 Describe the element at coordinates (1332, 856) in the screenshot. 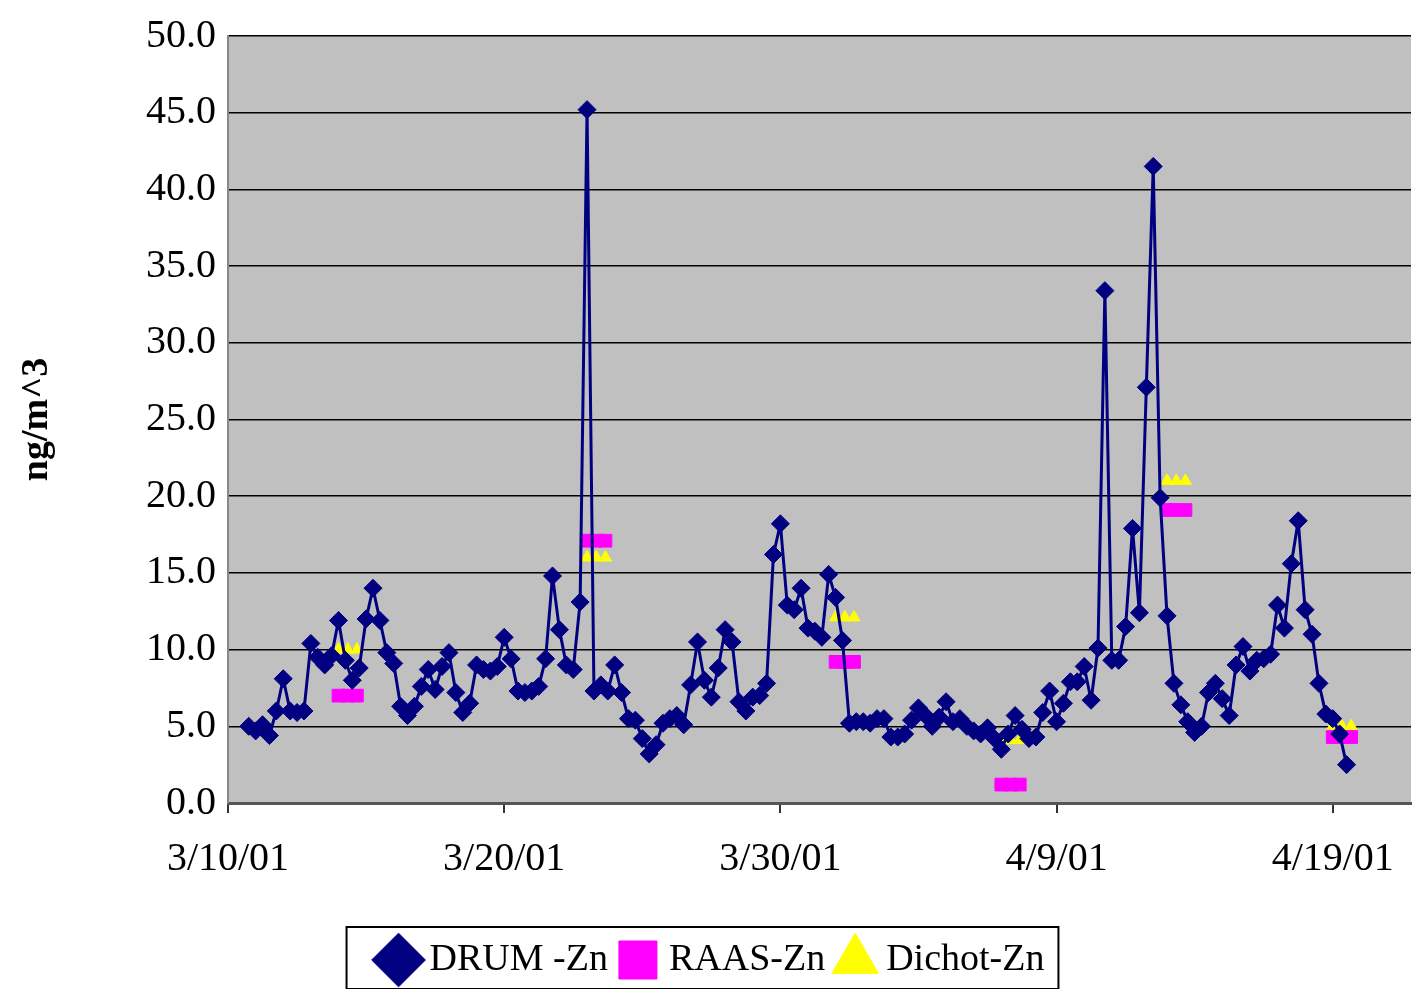

I see `x-tick-label: 4/19/01` at that location.